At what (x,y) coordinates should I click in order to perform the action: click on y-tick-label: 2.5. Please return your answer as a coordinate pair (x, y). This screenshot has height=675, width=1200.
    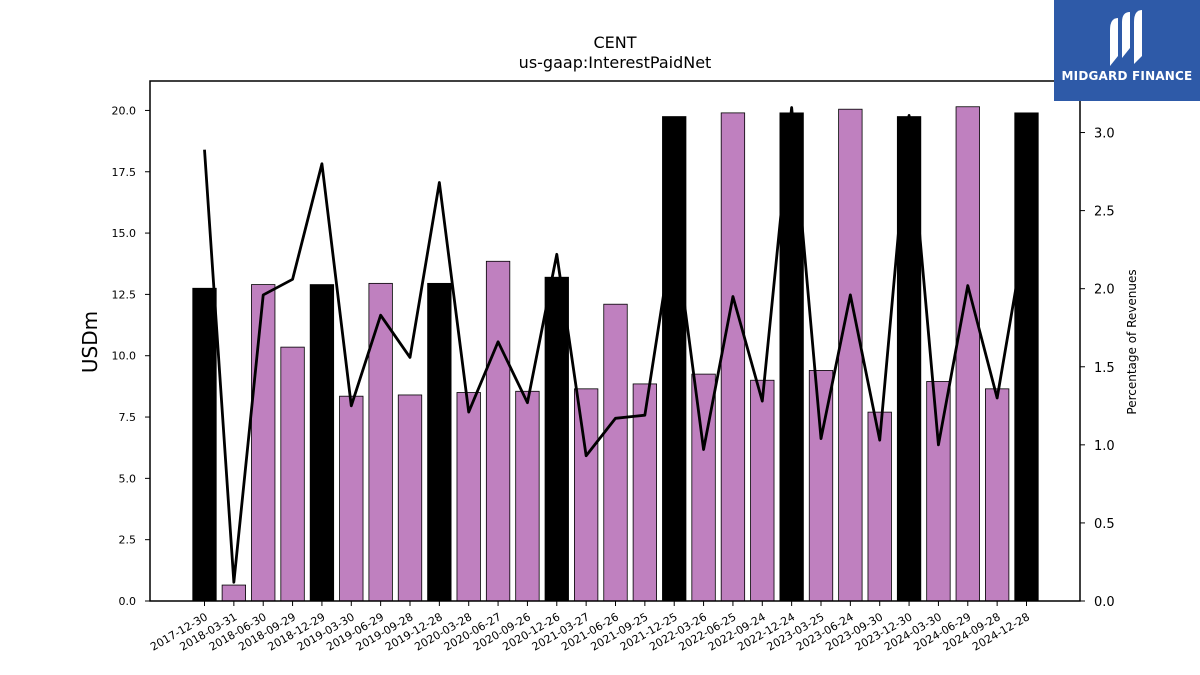
    Looking at the image, I should click on (128, 540).